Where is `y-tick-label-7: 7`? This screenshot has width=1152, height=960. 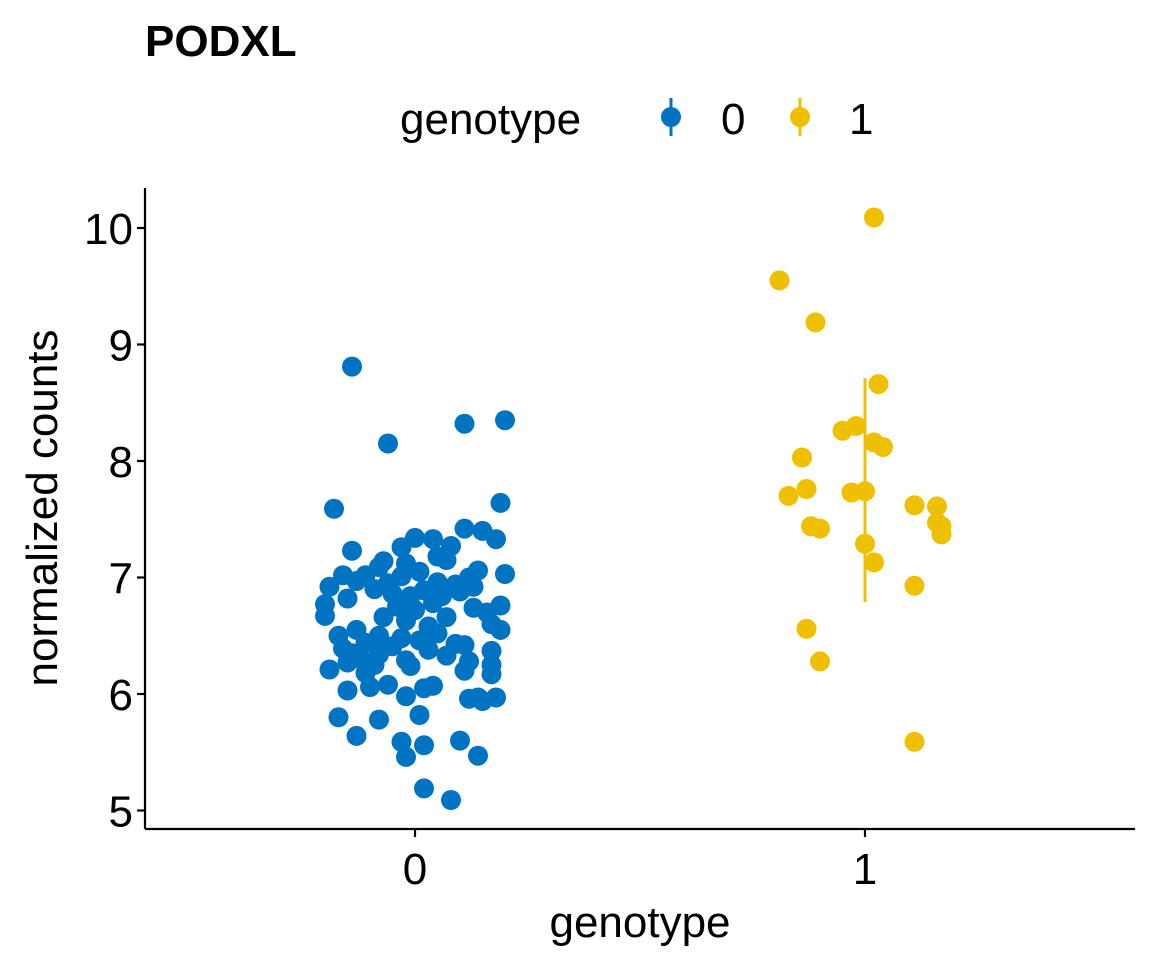 y-tick-label-7: 7 is located at coordinates (121, 579).